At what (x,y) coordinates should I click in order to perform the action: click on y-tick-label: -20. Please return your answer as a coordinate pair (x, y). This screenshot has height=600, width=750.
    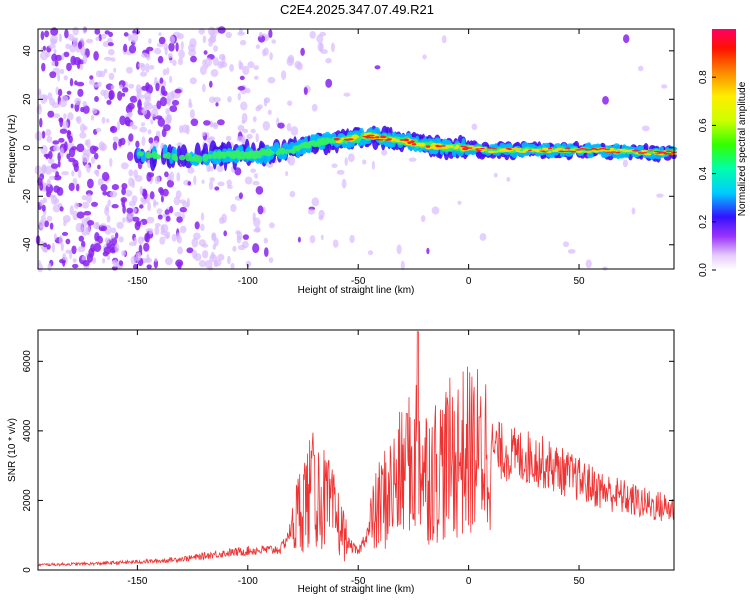
    Looking at the image, I should click on (27, 196).